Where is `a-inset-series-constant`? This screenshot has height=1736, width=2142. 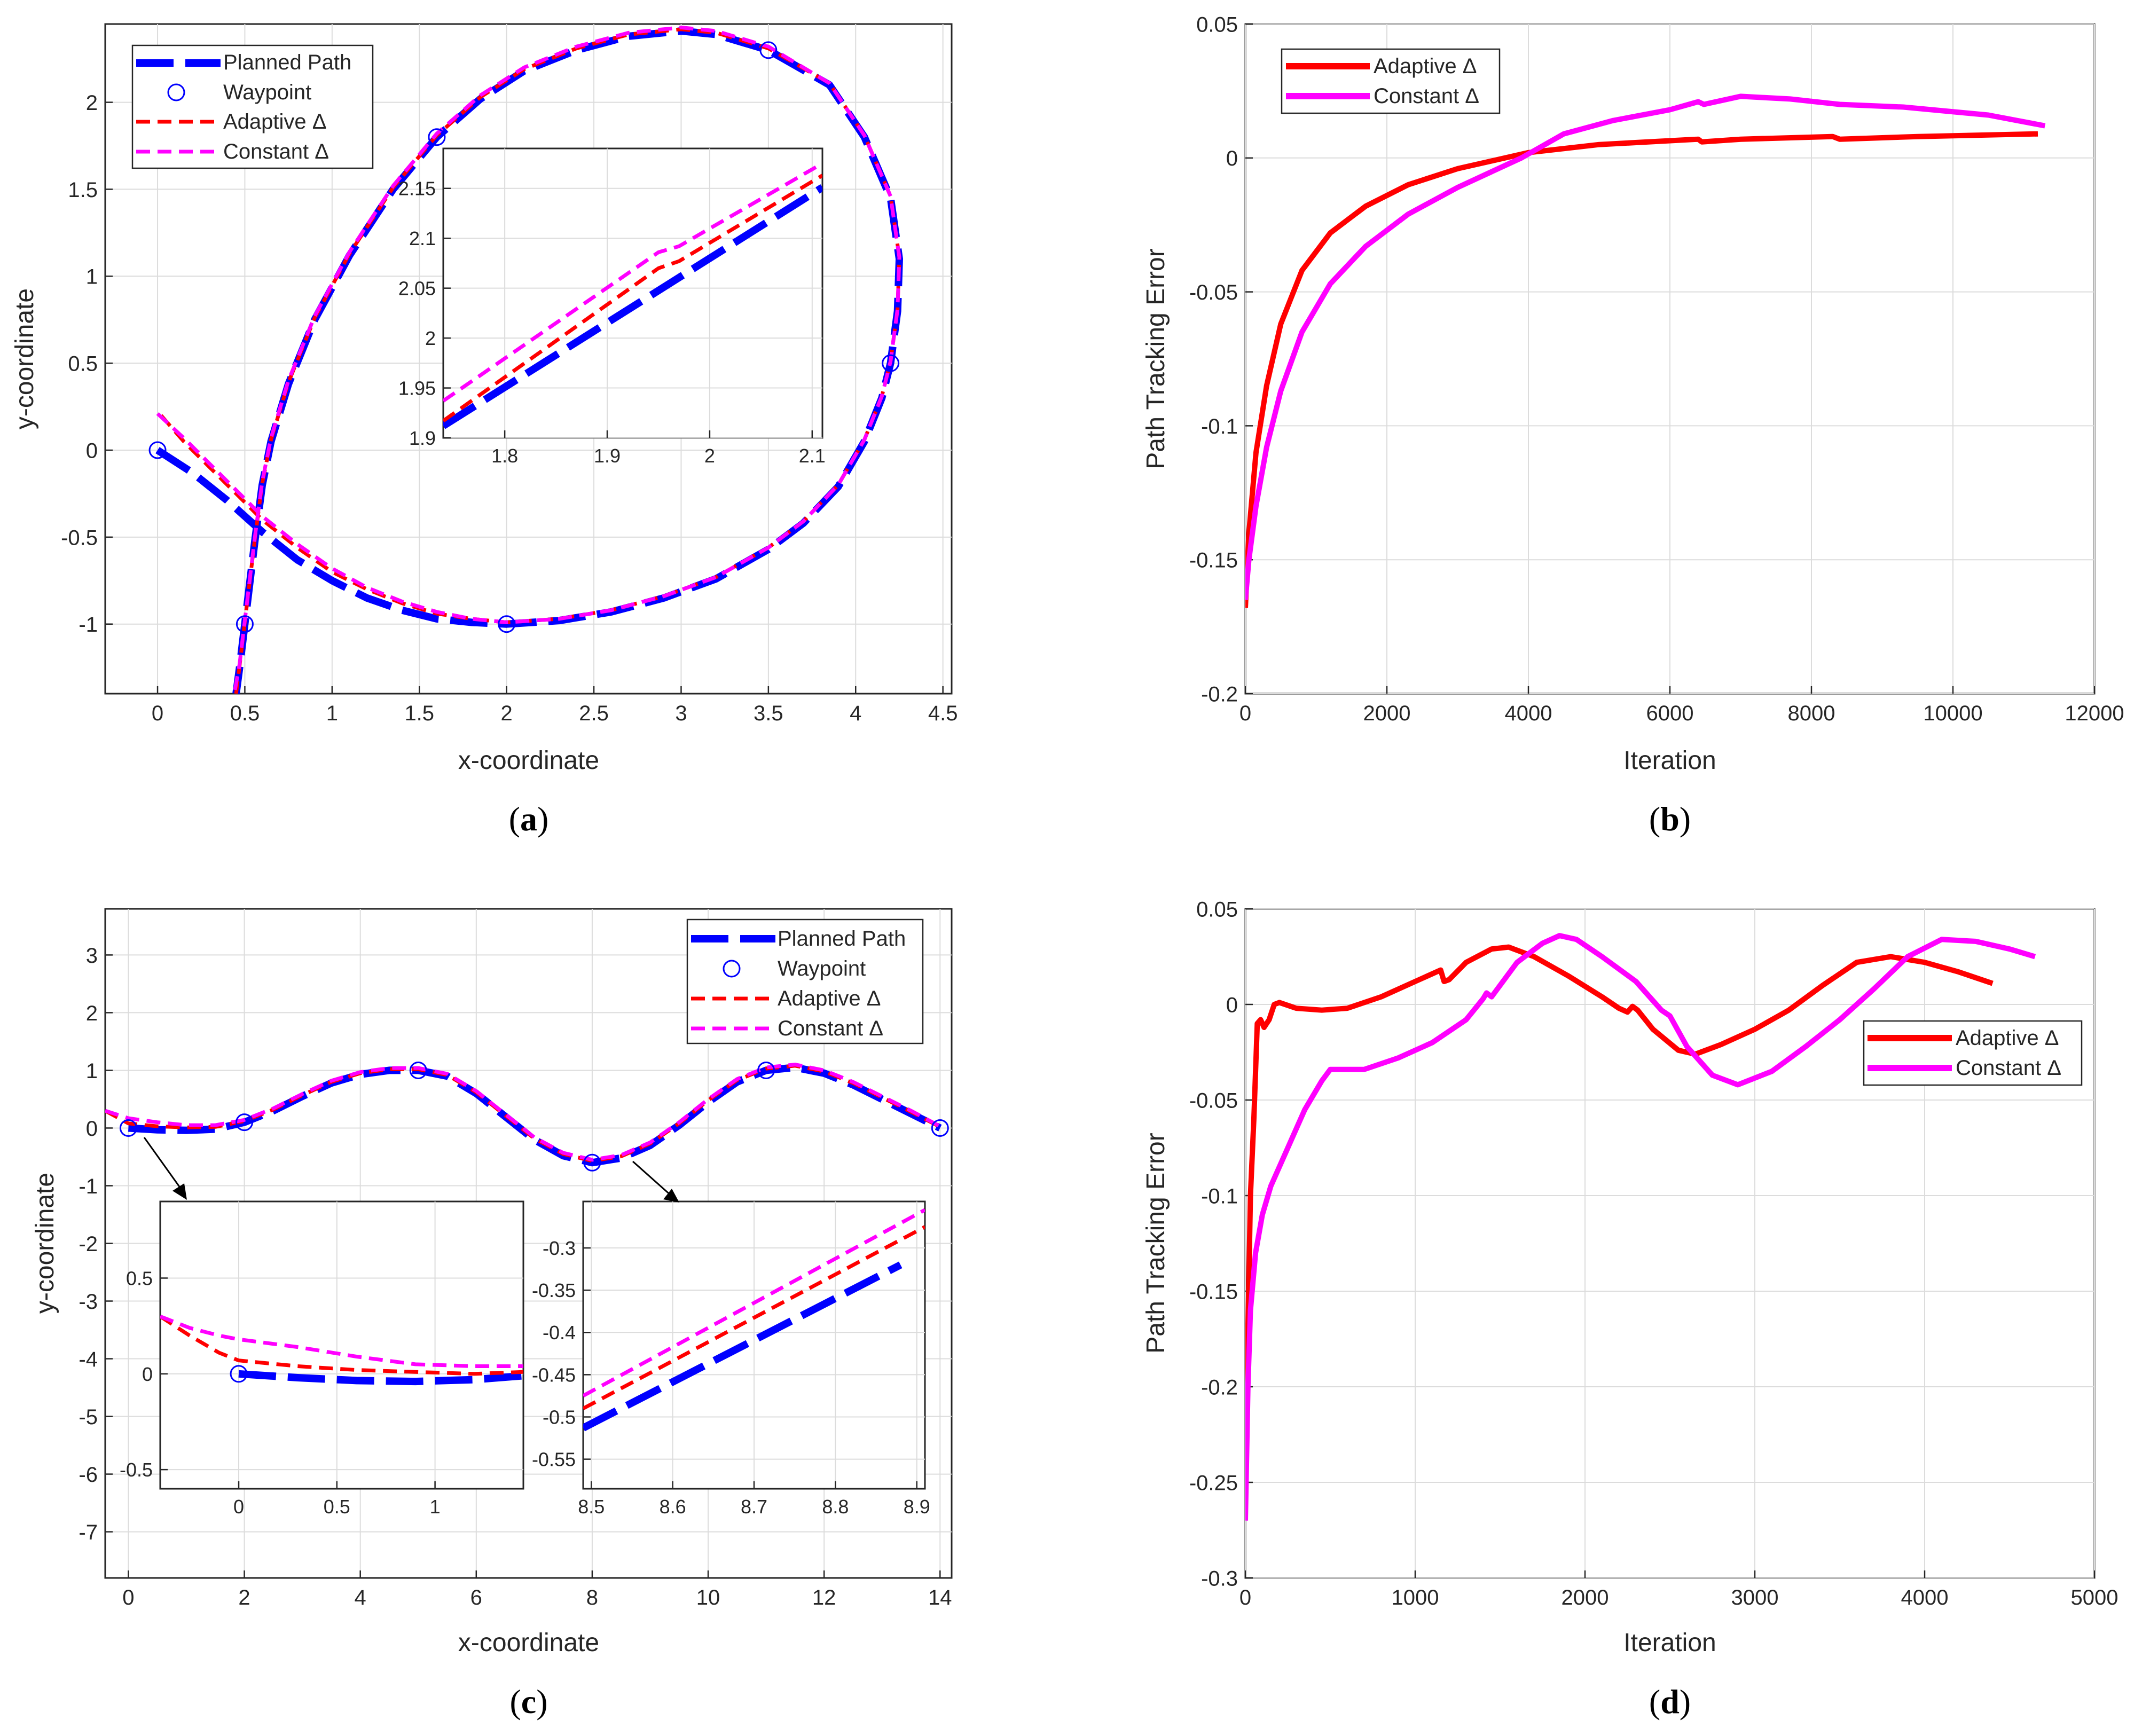
a-inset-series-constant is located at coordinates (633, 282).